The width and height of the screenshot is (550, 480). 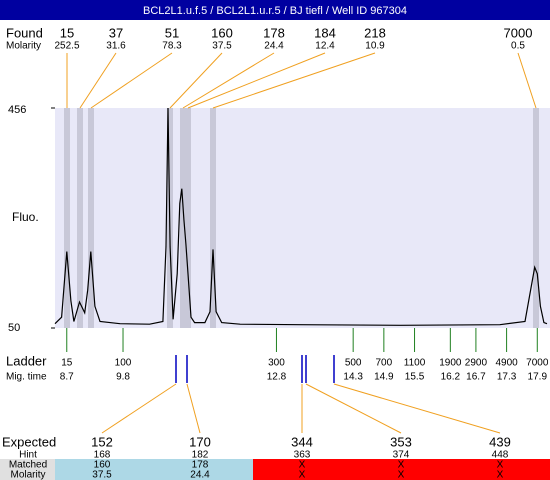 I want to click on hint: 374, so click(x=401, y=455).